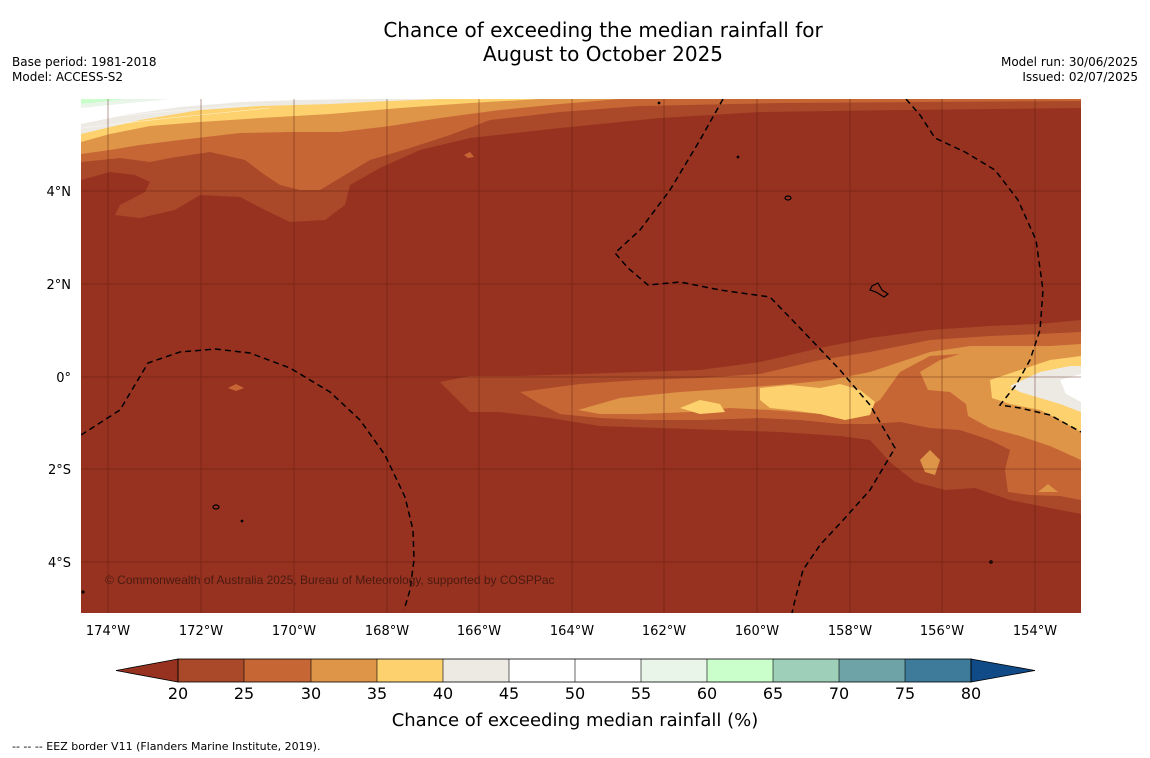 This screenshot has width=1150, height=758. What do you see at coordinates (641, 693) in the screenshot?
I see `colorbar-tick-label: 55` at bounding box center [641, 693].